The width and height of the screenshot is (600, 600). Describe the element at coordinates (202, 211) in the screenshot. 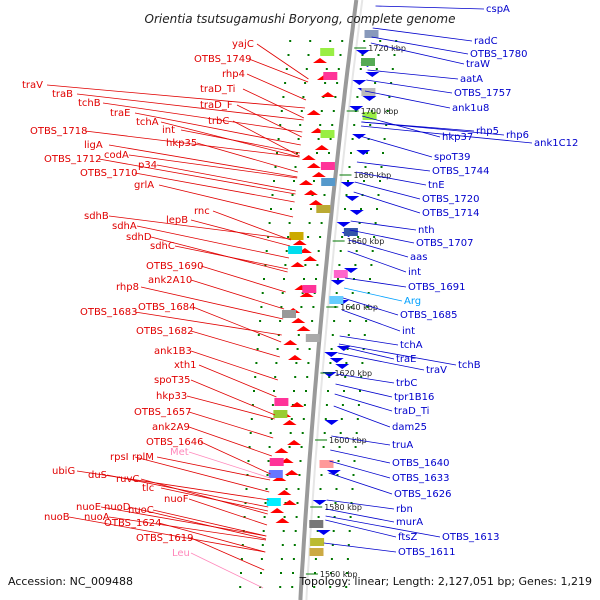

I see `left-gene-label: rnc` at that location.